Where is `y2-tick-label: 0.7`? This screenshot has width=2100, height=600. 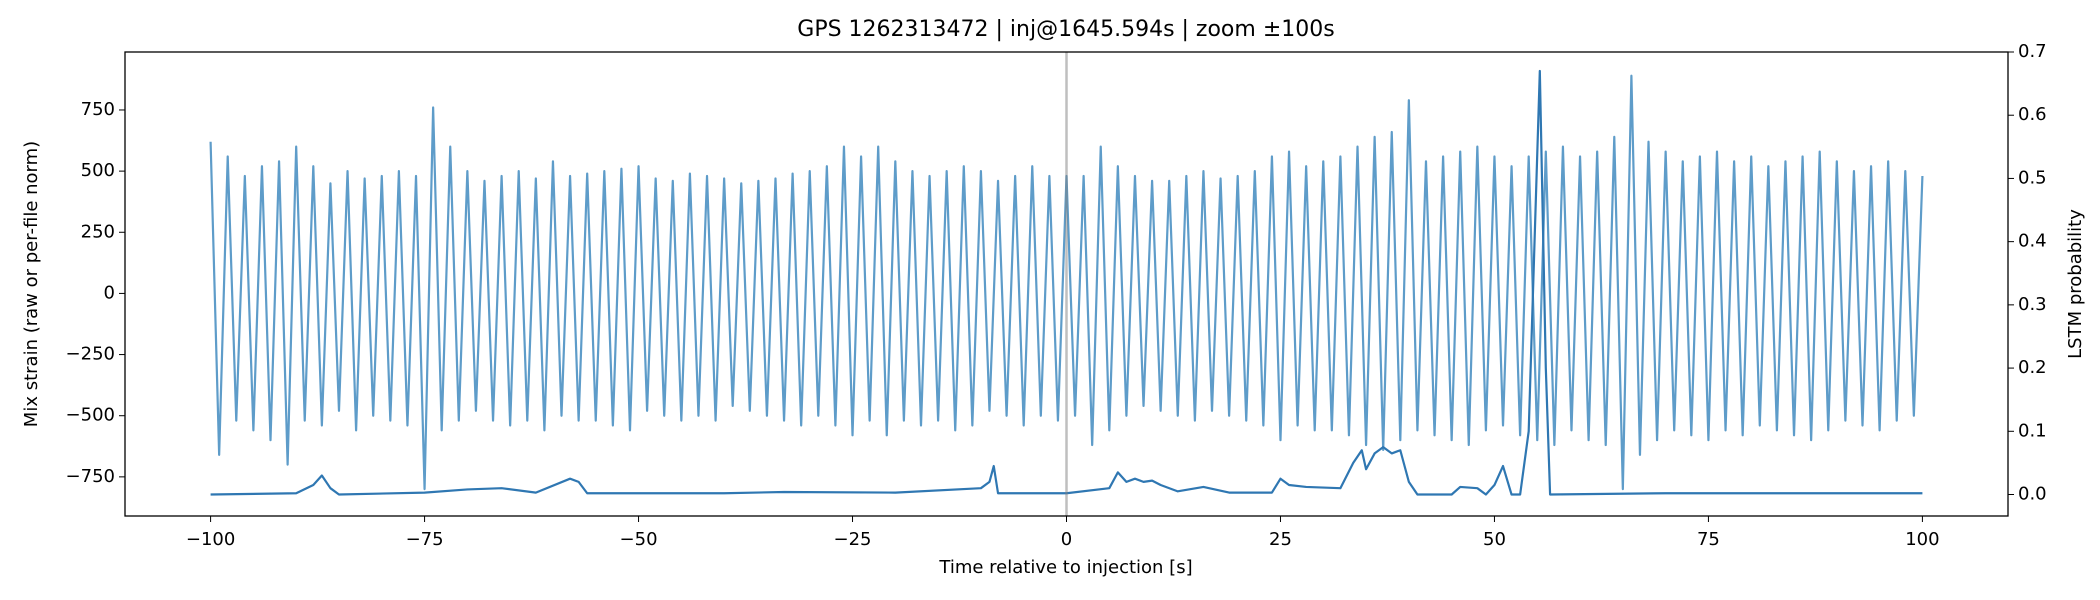 y2-tick-label: 0.7 is located at coordinates (2032, 51).